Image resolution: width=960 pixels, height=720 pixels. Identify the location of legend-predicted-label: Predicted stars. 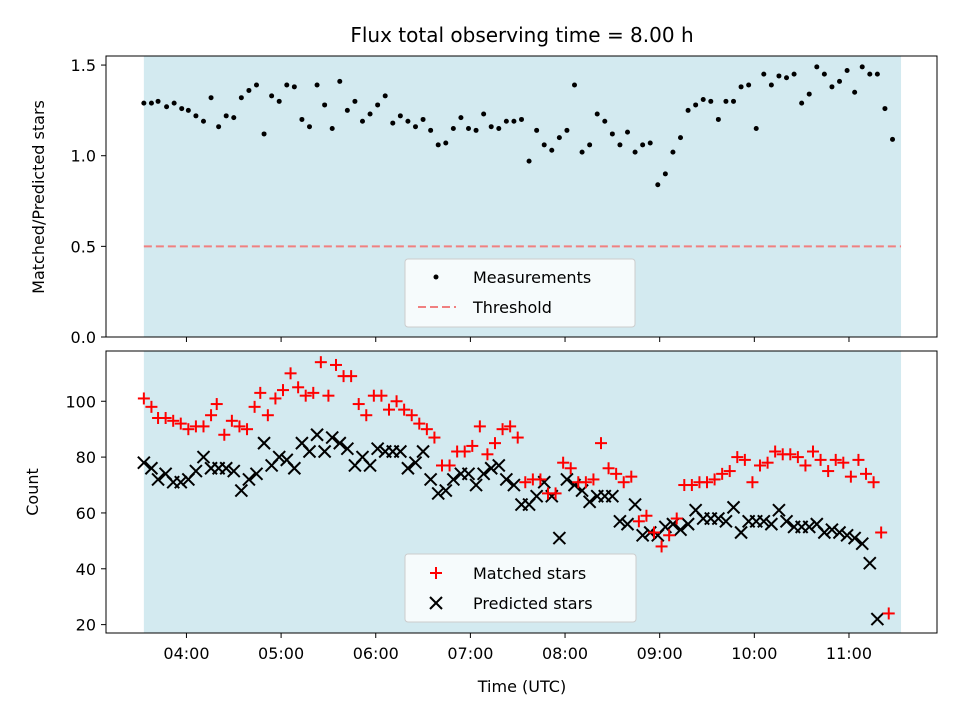
(533, 603).